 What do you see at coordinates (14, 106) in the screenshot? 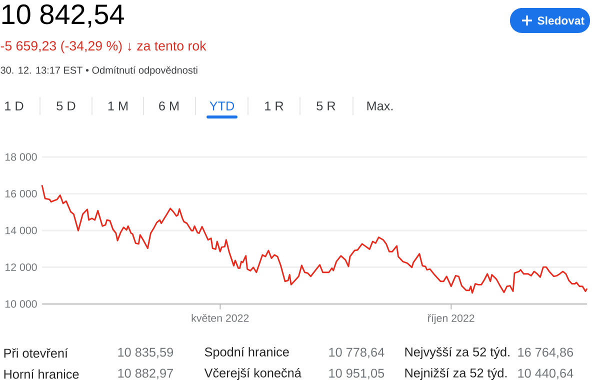
I see `text: 1 D` at bounding box center [14, 106].